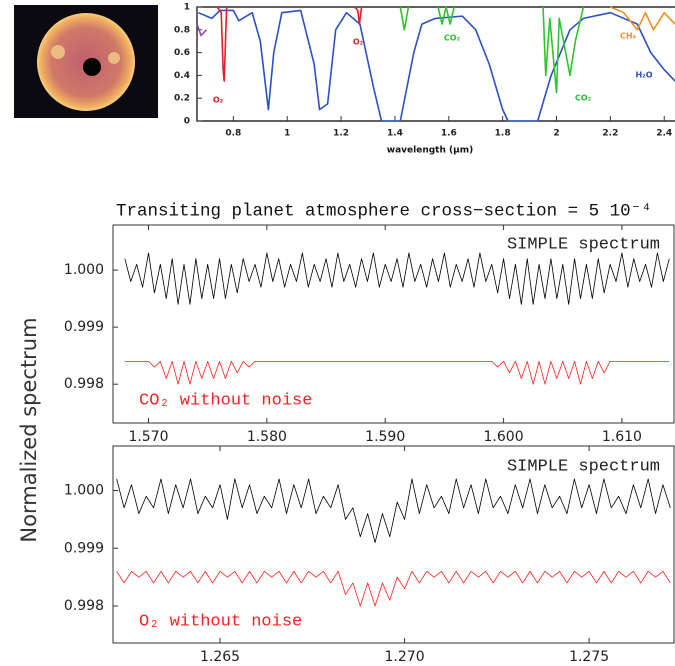 This screenshot has width=675, height=666. What do you see at coordinates (589, 657) in the screenshot?
I see `x-tick-label: 1.275` at bounding box center [589, 657].